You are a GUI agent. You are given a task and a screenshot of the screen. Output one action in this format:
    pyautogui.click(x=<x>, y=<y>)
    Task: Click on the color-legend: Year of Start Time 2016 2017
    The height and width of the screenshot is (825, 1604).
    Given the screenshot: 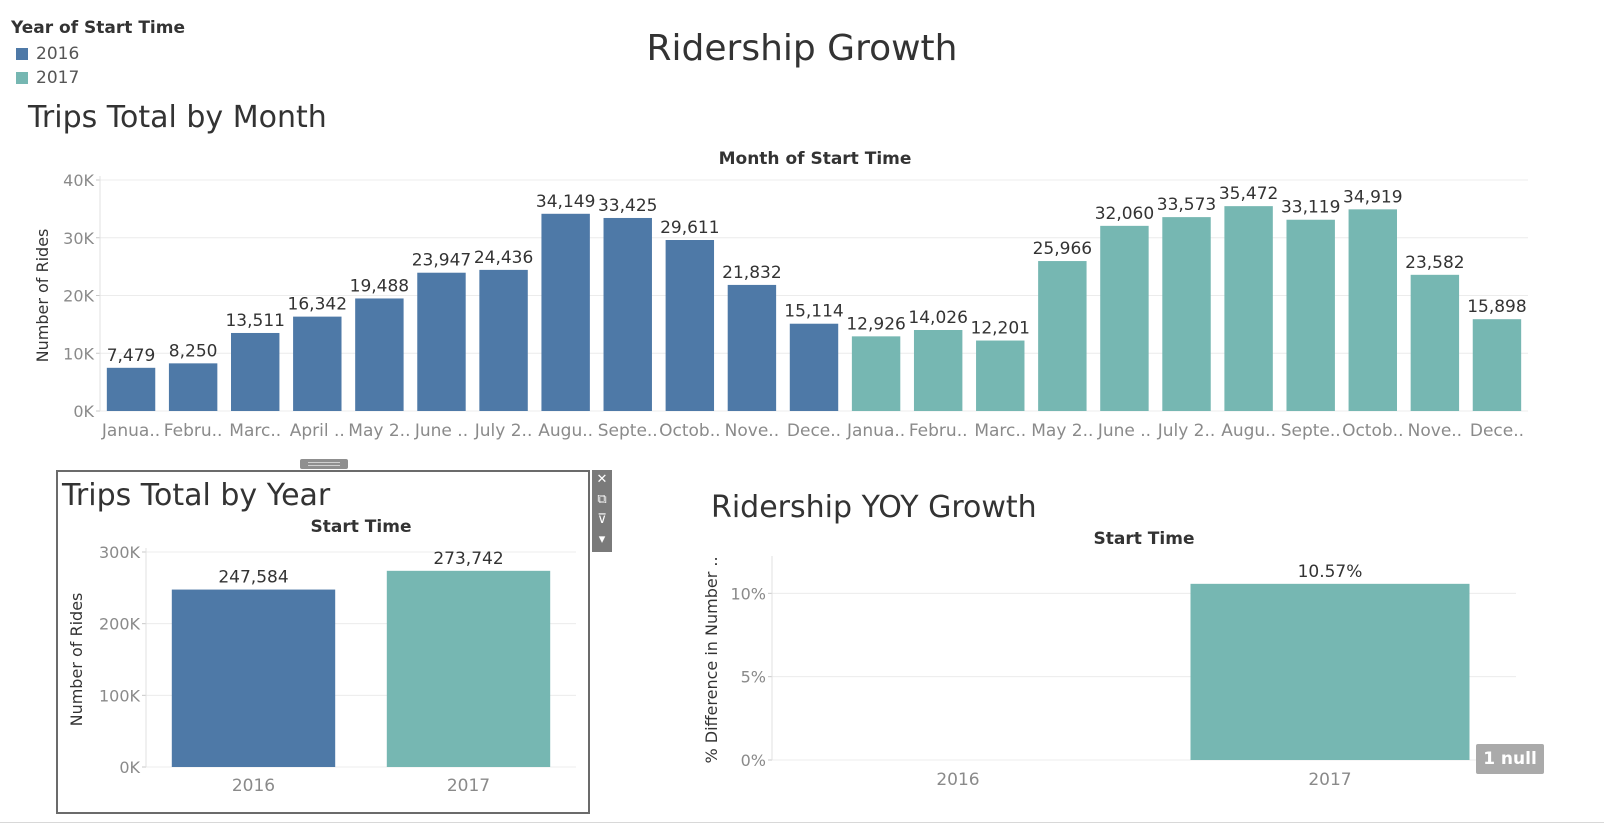 What is the action you would take?
    pyautogui.click(x=98, y=54)
    